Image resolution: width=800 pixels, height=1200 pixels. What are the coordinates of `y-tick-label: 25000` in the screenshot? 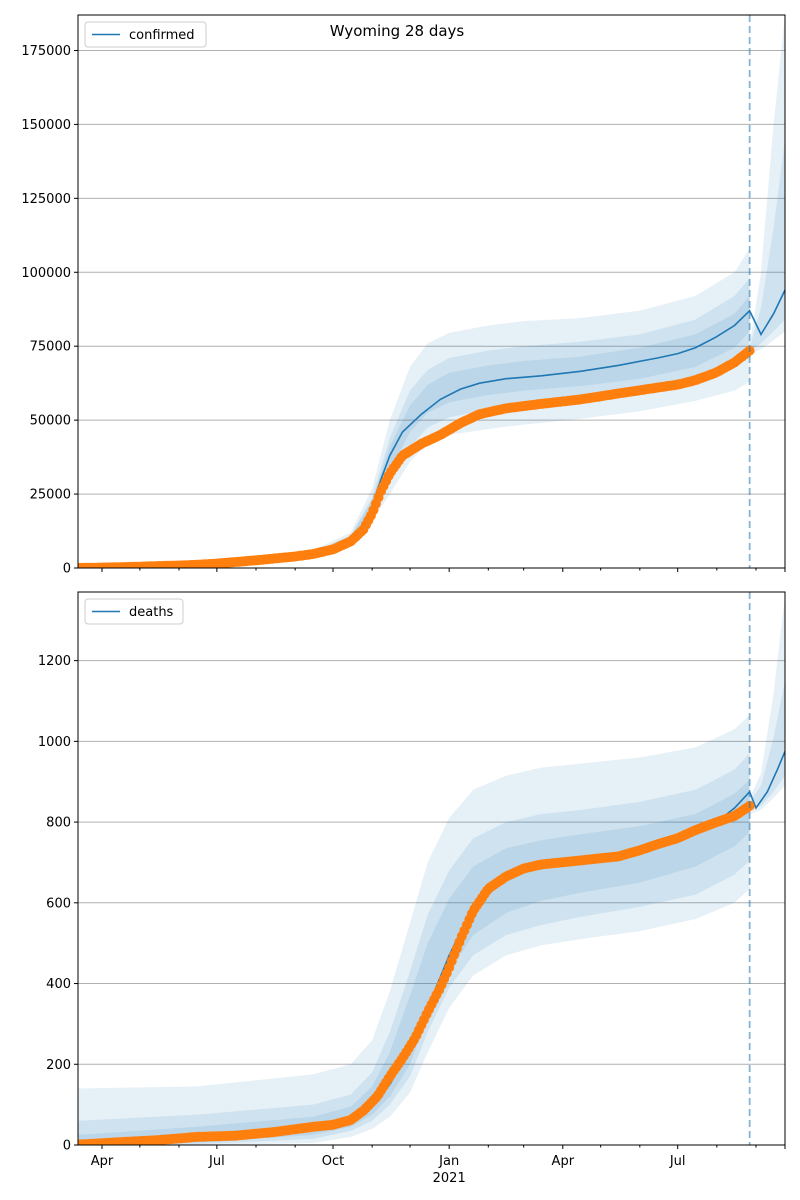 It's located at (50, 495).